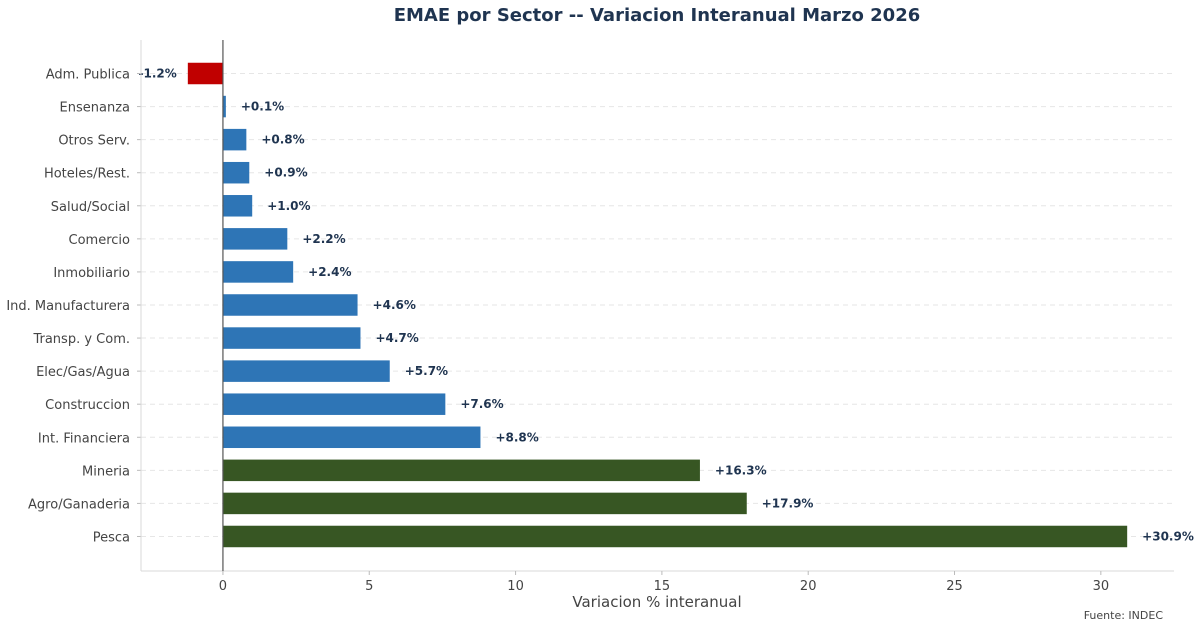  What do you see at coordinates (288, 206) in the screenshot?
I see `value-label-salud-social: +1.0%` at bounding box center [288, 206].